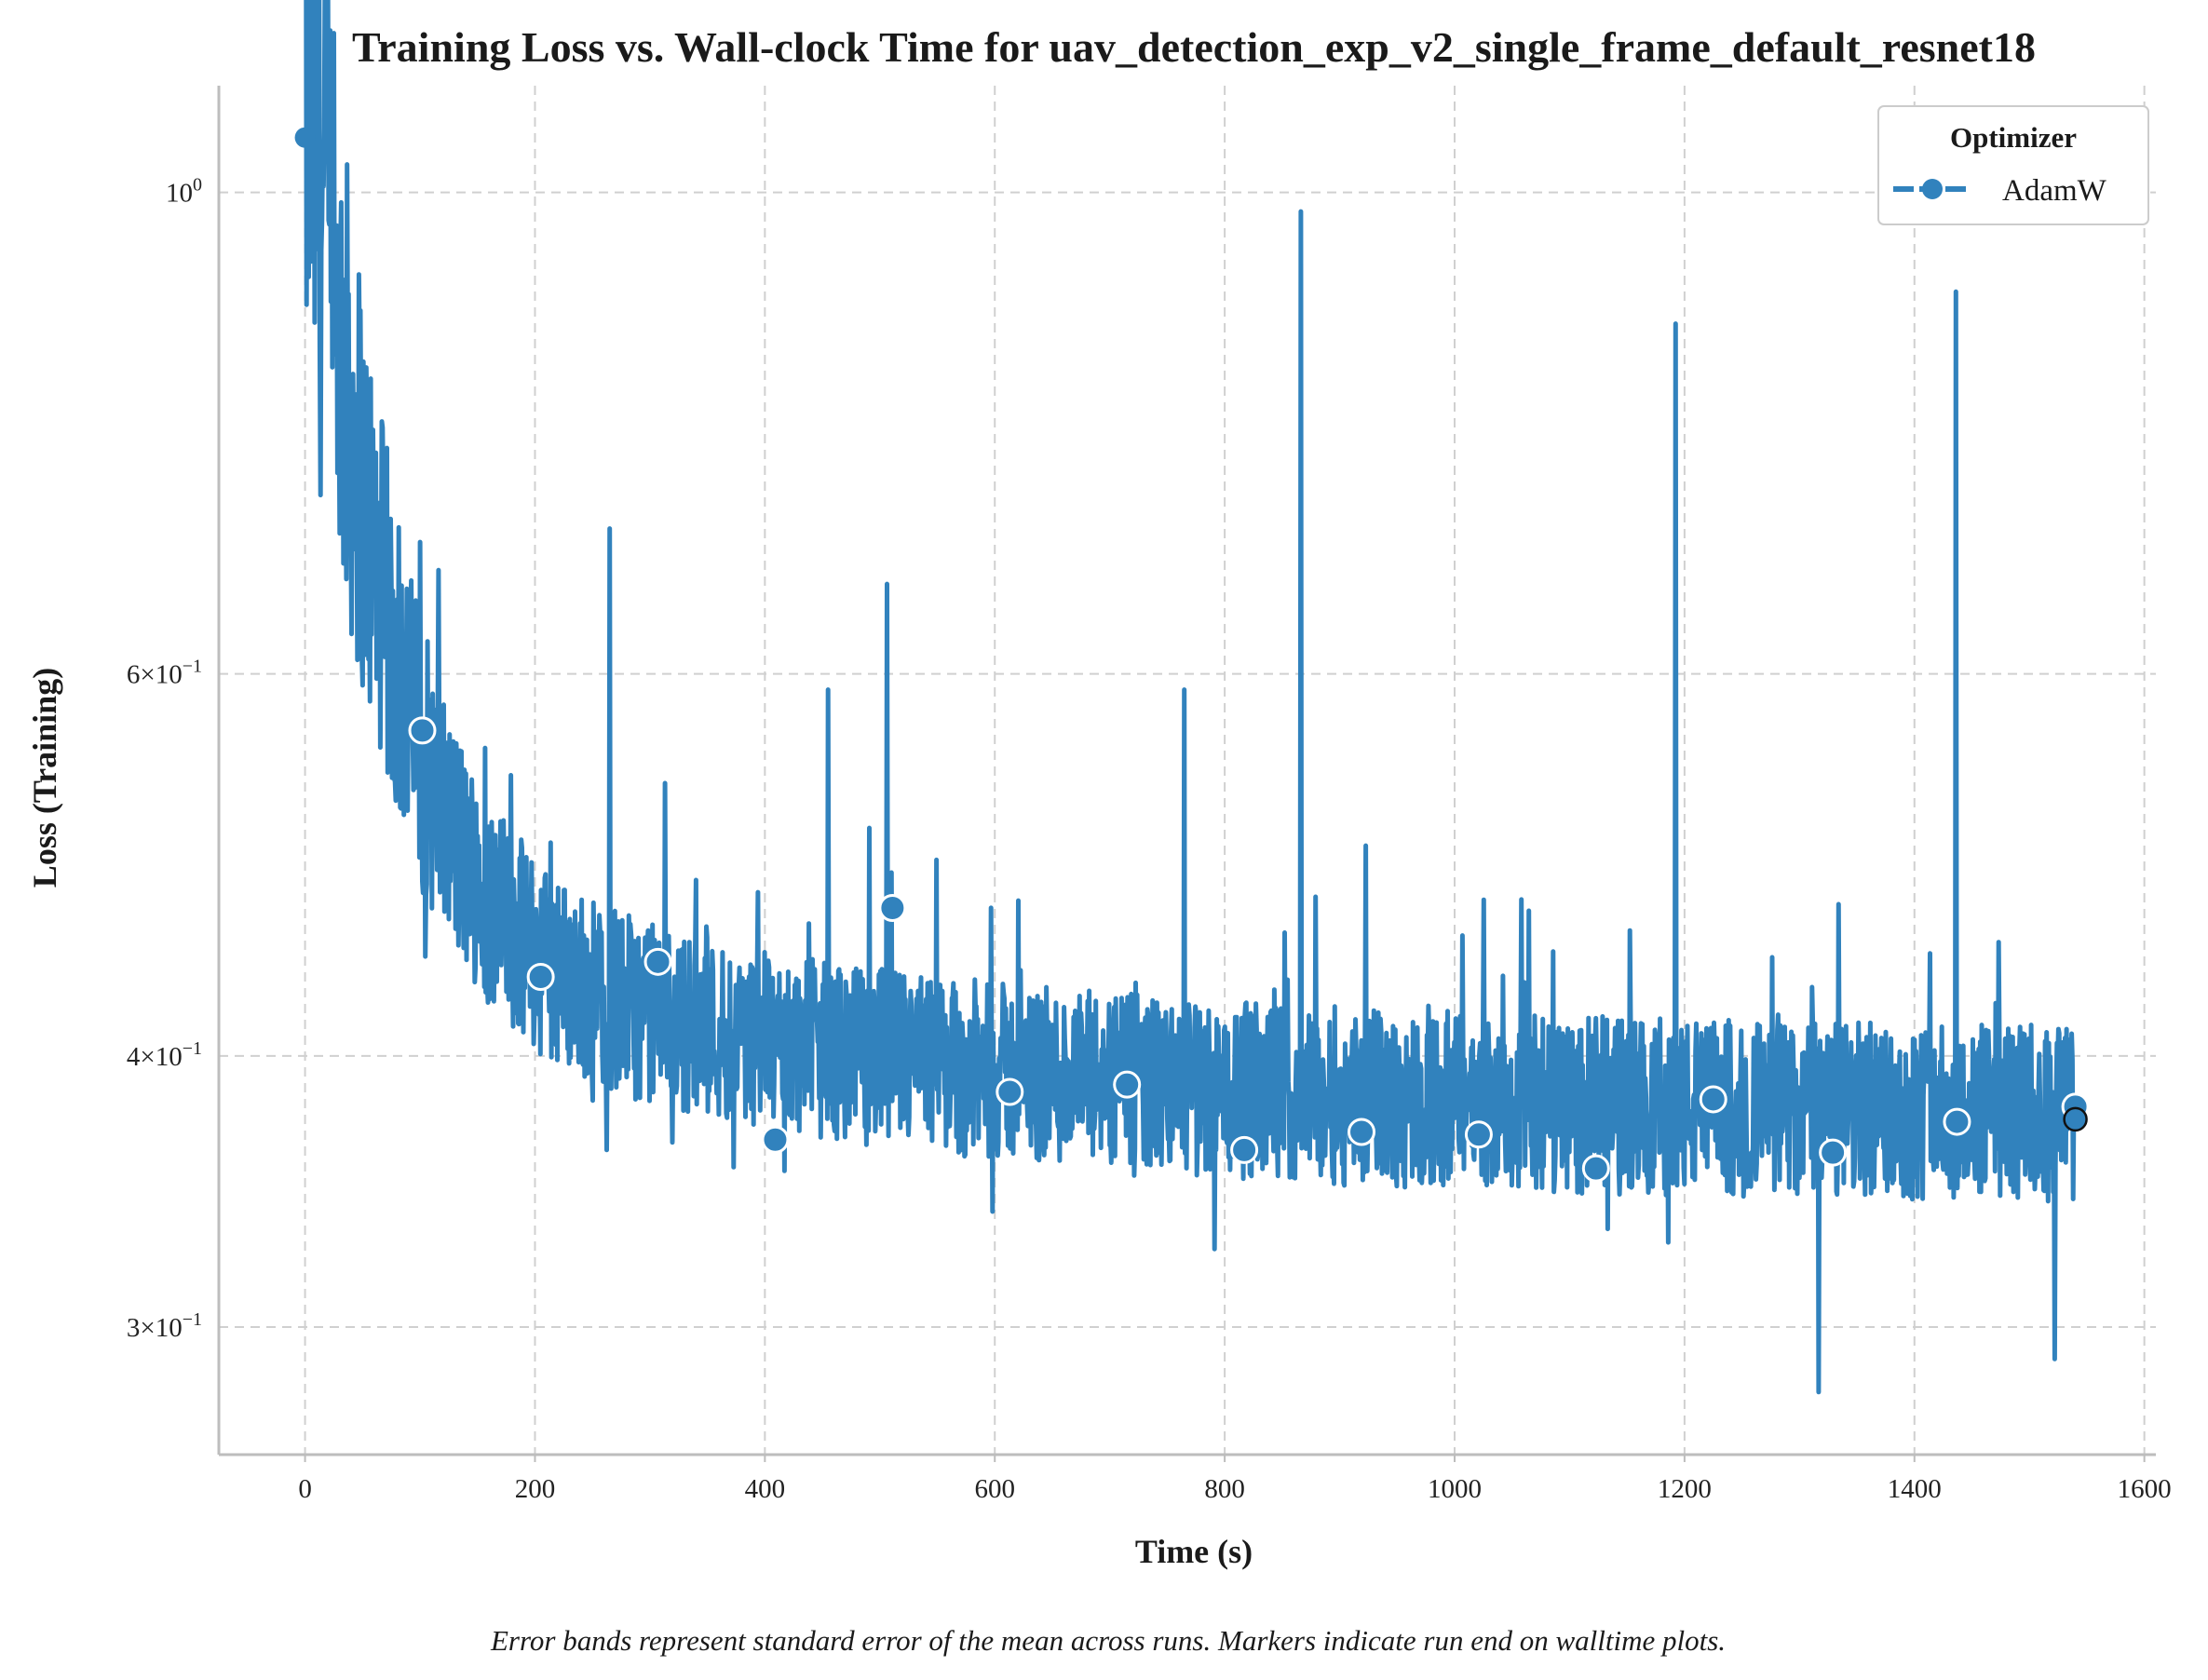 The height and width of the screenshot is (1680, 2208). Describe the element at coordinates (164, 1055) in the screenshot. I see `y-tick-label: 4×10⁻¹` at that location.